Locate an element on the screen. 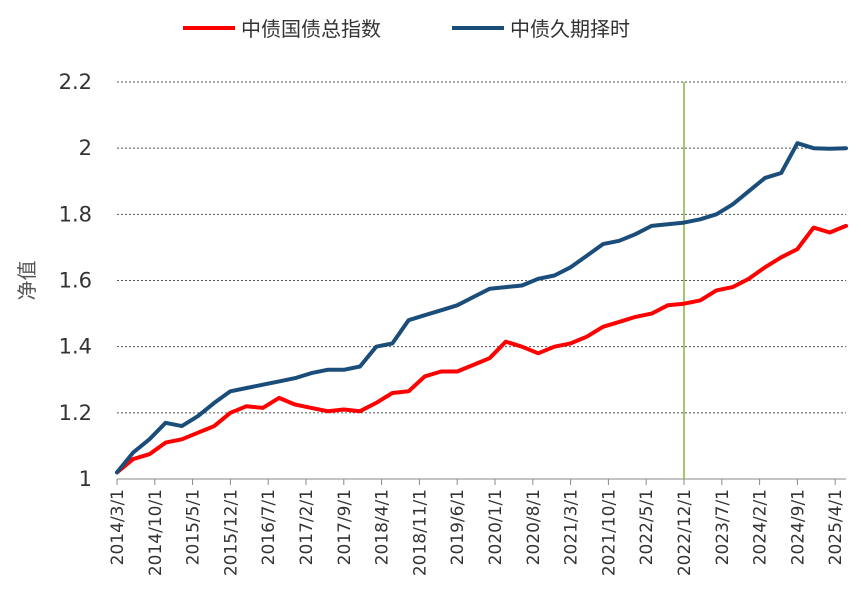 The image size is (861, 615). x-tick-label: 2020/8/1 is located at coordinates (534, 527).